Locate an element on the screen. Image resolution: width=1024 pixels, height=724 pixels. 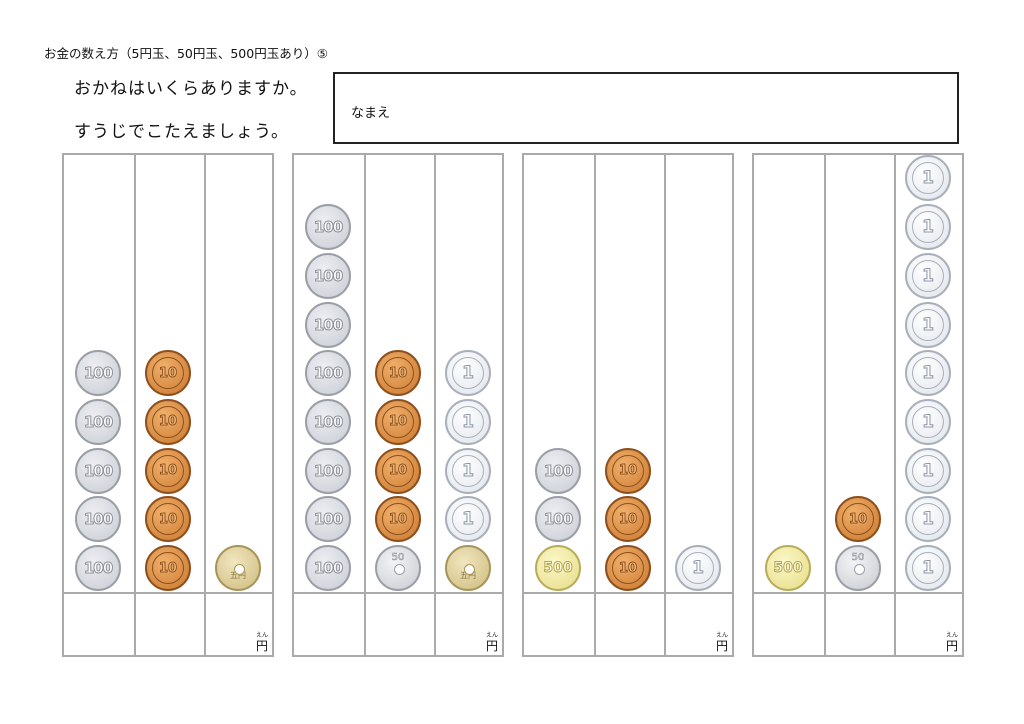
coin-panel-1: 100 100 100 100 100 10 10 10 10 10 五円えん円 is located at coordinates (168, 405).